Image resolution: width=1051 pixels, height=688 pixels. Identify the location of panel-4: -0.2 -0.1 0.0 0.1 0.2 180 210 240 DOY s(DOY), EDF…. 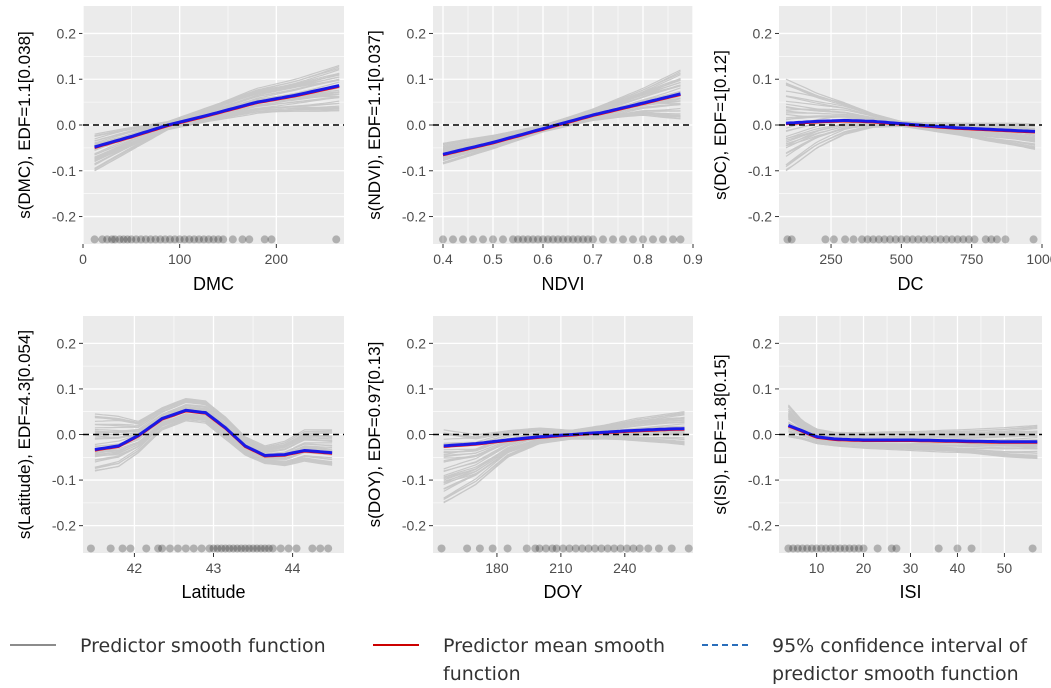
(529, 459).